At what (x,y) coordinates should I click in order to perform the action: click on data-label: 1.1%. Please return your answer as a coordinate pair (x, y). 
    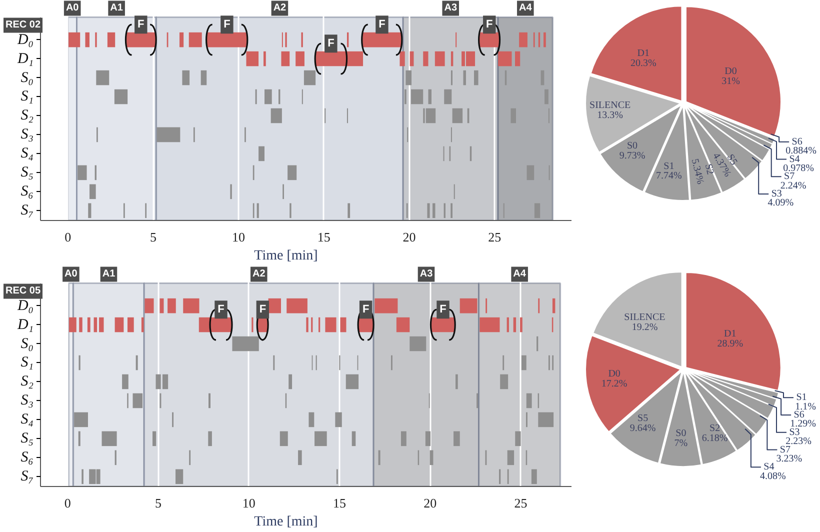
    Looking at the image, I should click on (805, 406).